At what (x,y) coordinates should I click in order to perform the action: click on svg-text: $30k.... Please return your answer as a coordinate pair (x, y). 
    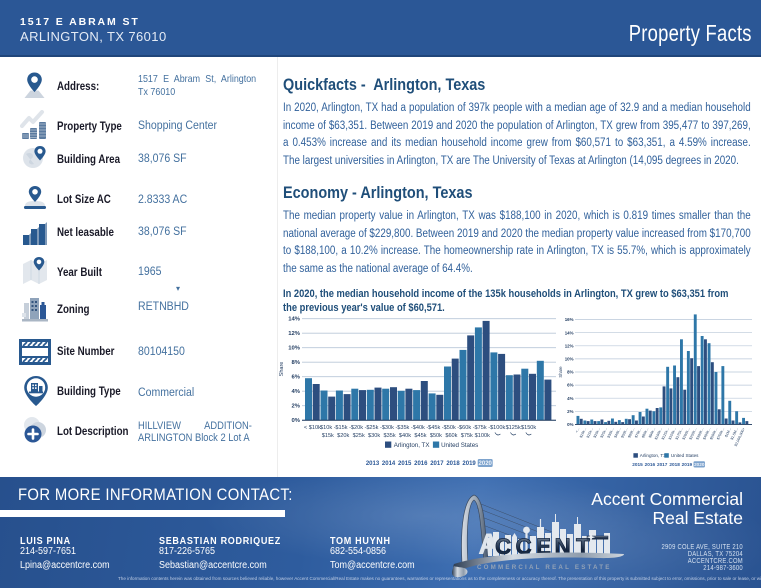
    Looking at the image, I should click on (611, 432).